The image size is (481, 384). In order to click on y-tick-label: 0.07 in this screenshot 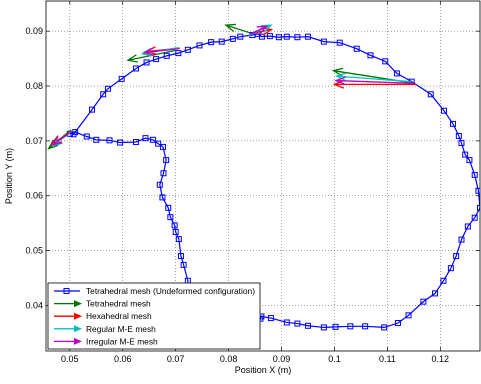, I will do `click(34, 141)`.